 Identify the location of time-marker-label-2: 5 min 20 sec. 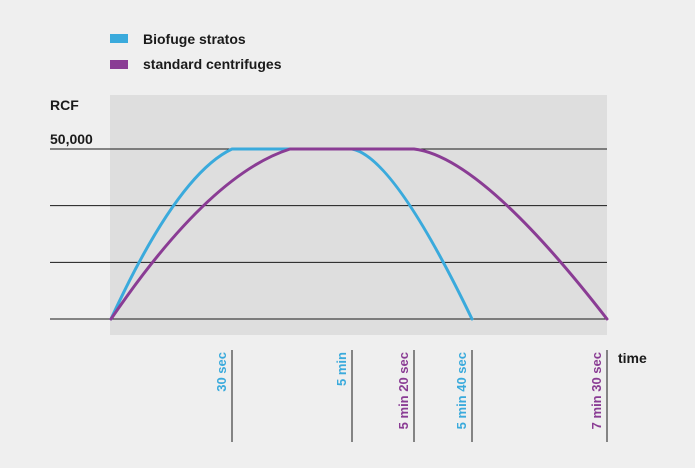
(403, 390).